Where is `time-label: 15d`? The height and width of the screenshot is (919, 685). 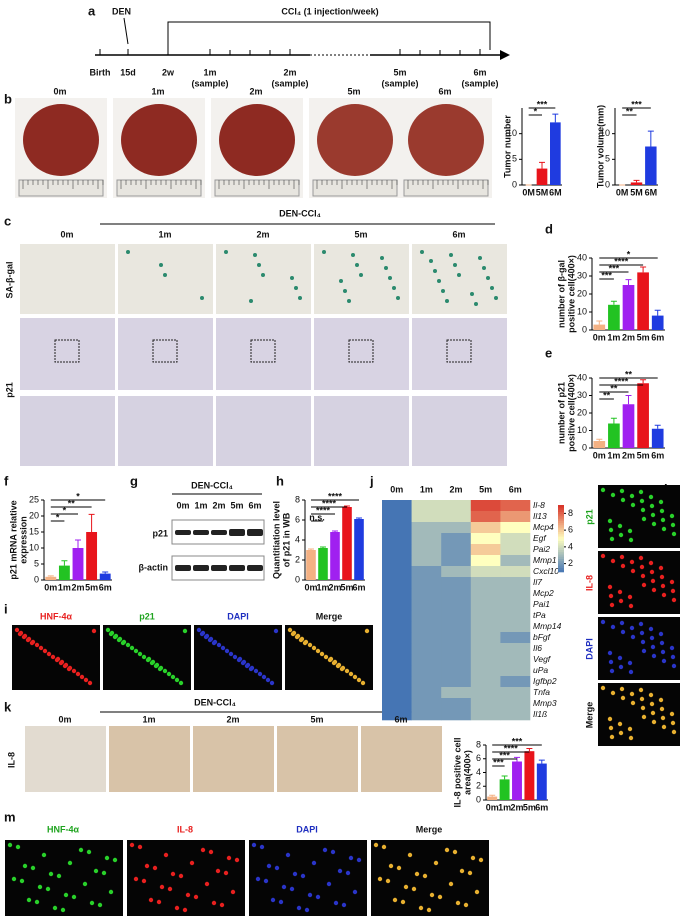
time-label: 15d is located at coordinates (128, 72).